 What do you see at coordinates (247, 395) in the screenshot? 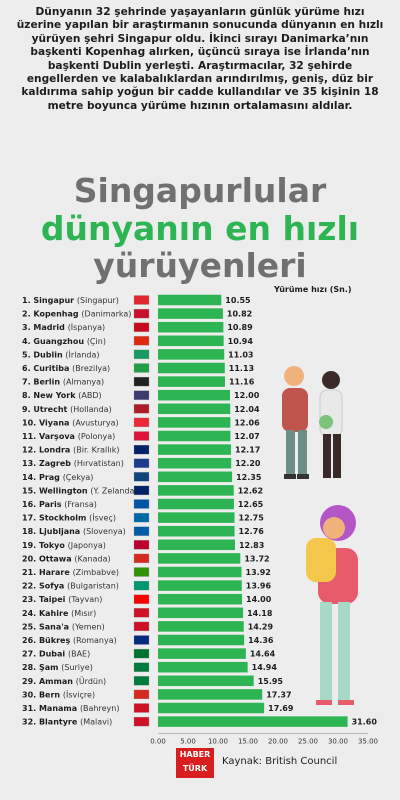
I see `value-label: 12.00` at bounding box center [247, 395].